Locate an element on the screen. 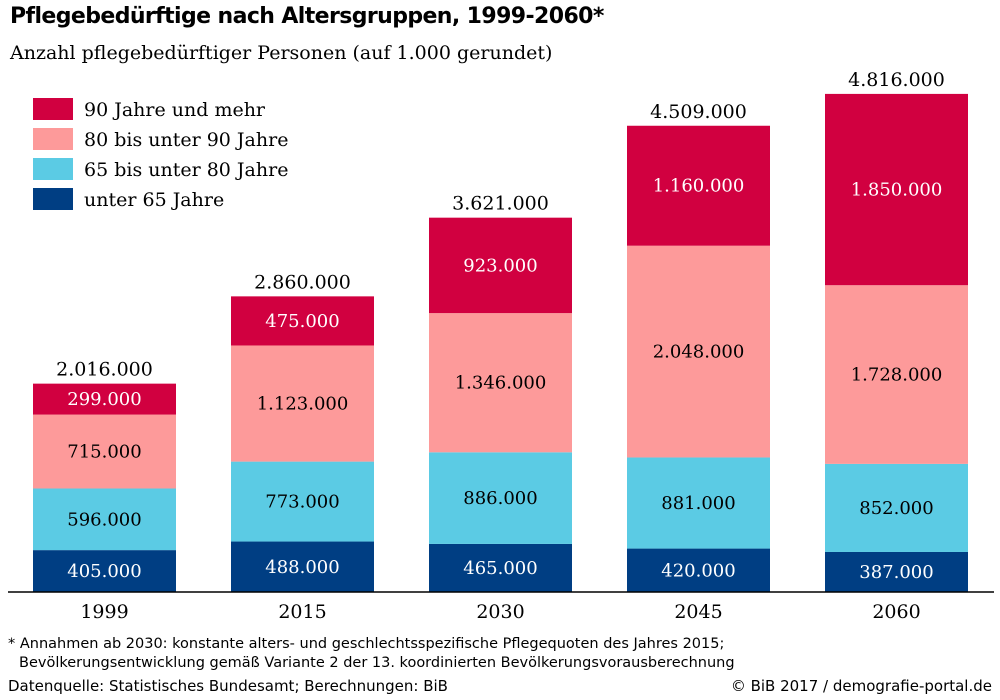  segment-label-2060-65-bis-unter-80-jahre: 852.000 is located at coordinates (896, 508).